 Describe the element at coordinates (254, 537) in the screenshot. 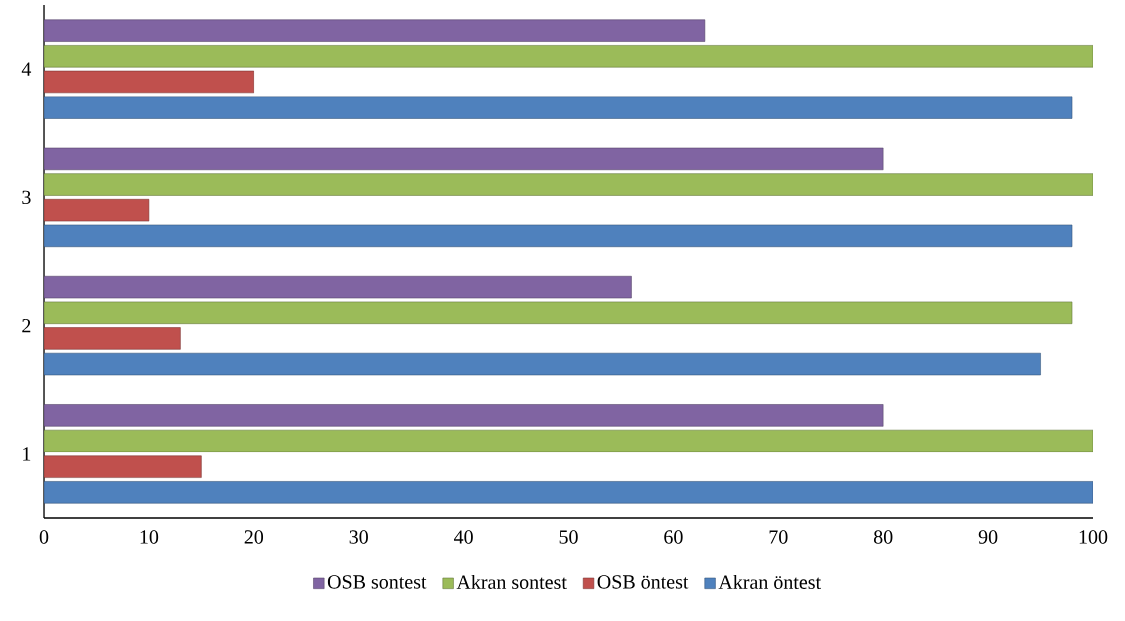

I see `x-tick-label: 20` at that location.